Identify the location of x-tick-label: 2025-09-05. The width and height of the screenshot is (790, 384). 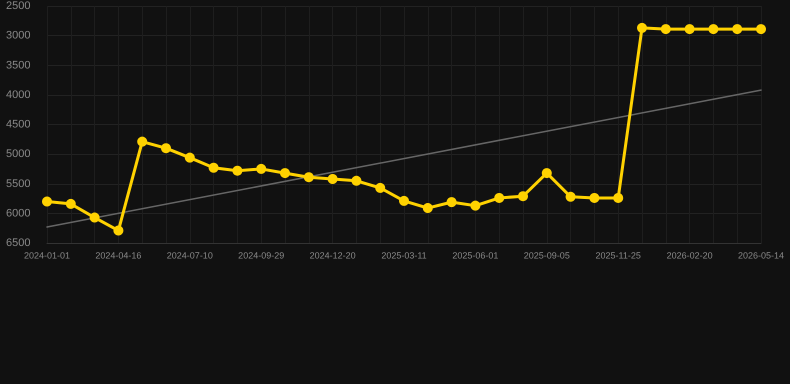
(547, 255).